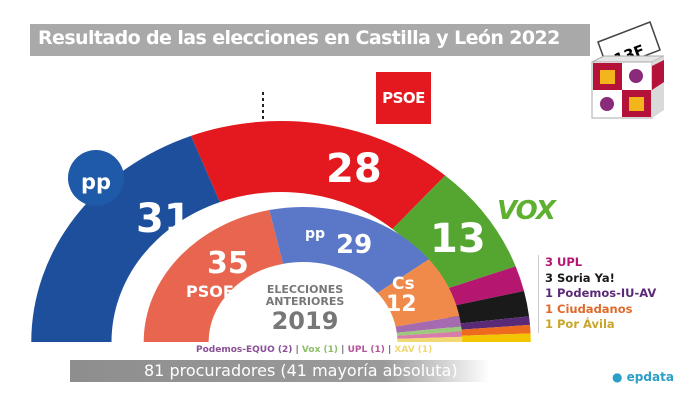  Describe the element at coordinates (650, 377) in the screenshot. I see `epdata-text: epdata` at that location.